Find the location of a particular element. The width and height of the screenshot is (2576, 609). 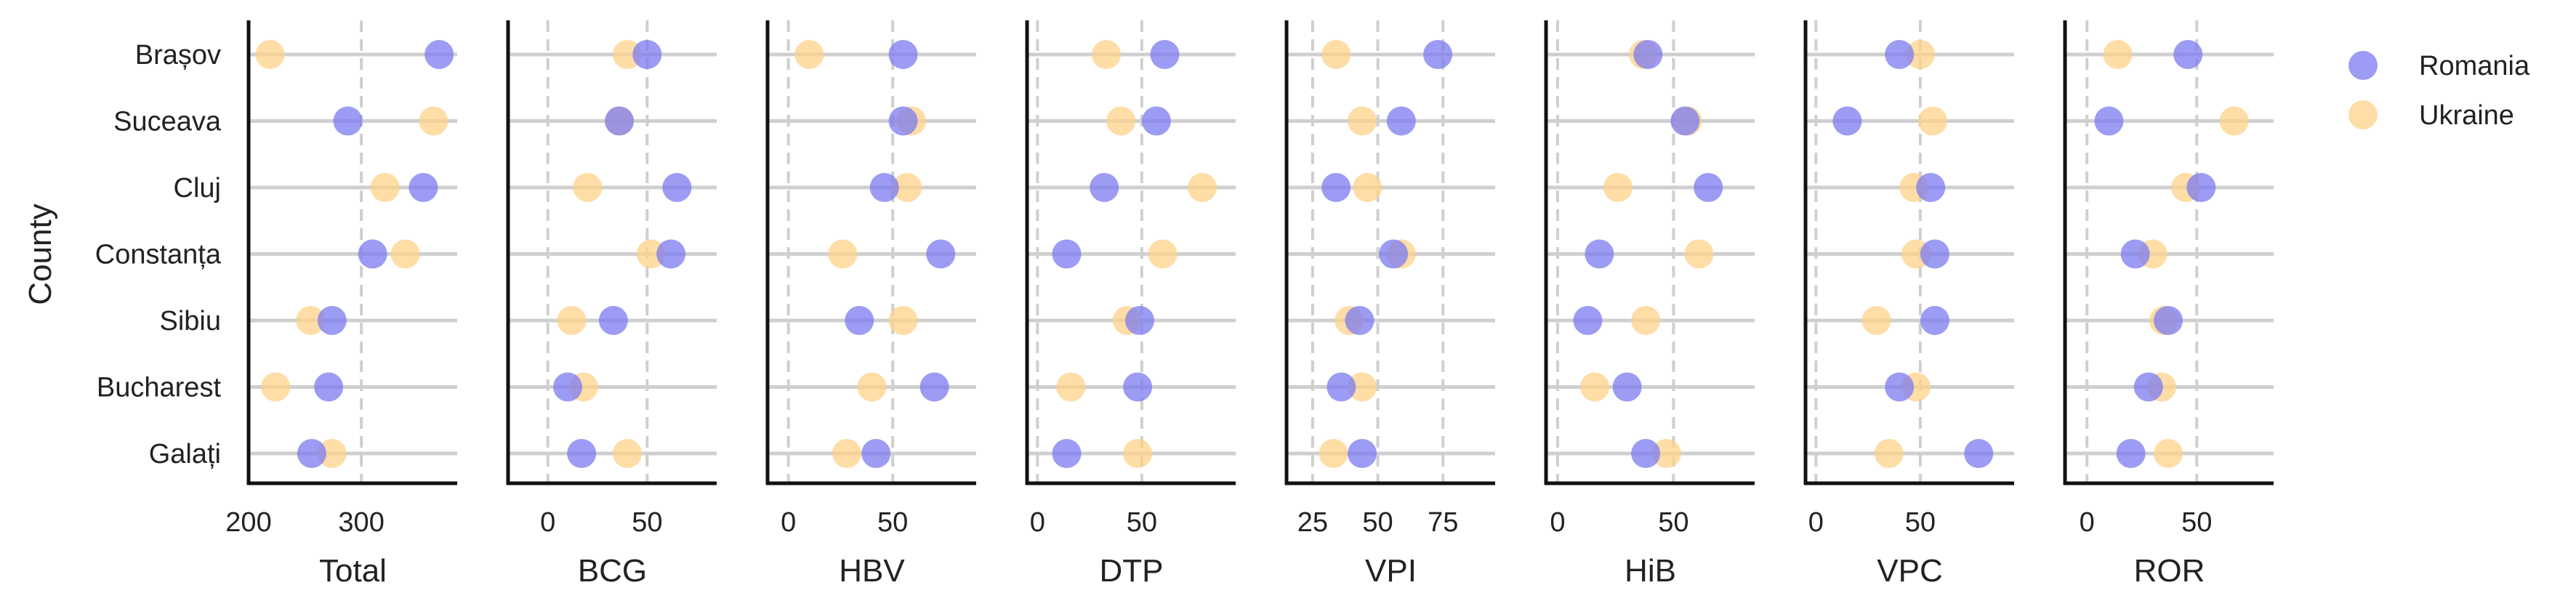

panel-vpc: 0 50 VPC is located at coordinates (1908, 305).